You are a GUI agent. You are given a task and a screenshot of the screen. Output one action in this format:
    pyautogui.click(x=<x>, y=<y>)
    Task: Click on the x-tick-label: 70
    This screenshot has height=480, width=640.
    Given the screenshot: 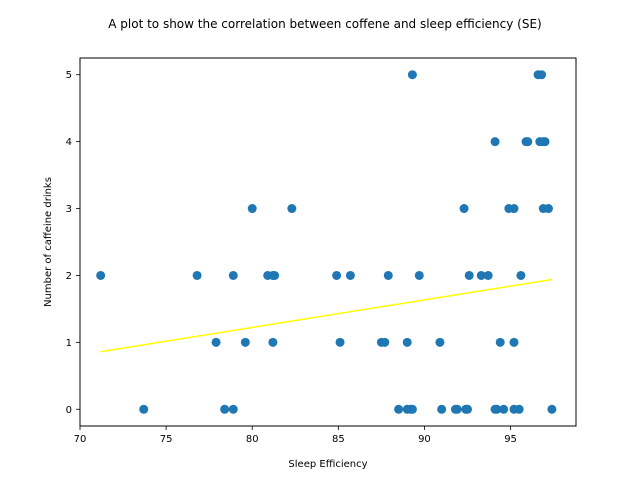 What is the action you would take?
    pyautogui.click(x=80, y=439)
    